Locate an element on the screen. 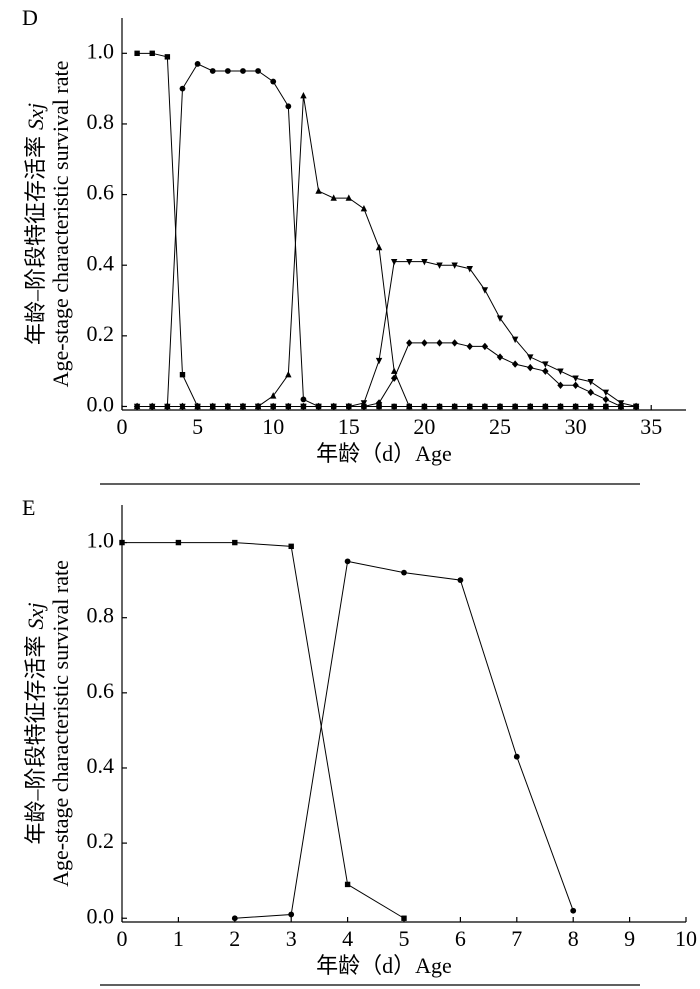  y-tick-label: 1.0 is located at coordinates (101, 540).